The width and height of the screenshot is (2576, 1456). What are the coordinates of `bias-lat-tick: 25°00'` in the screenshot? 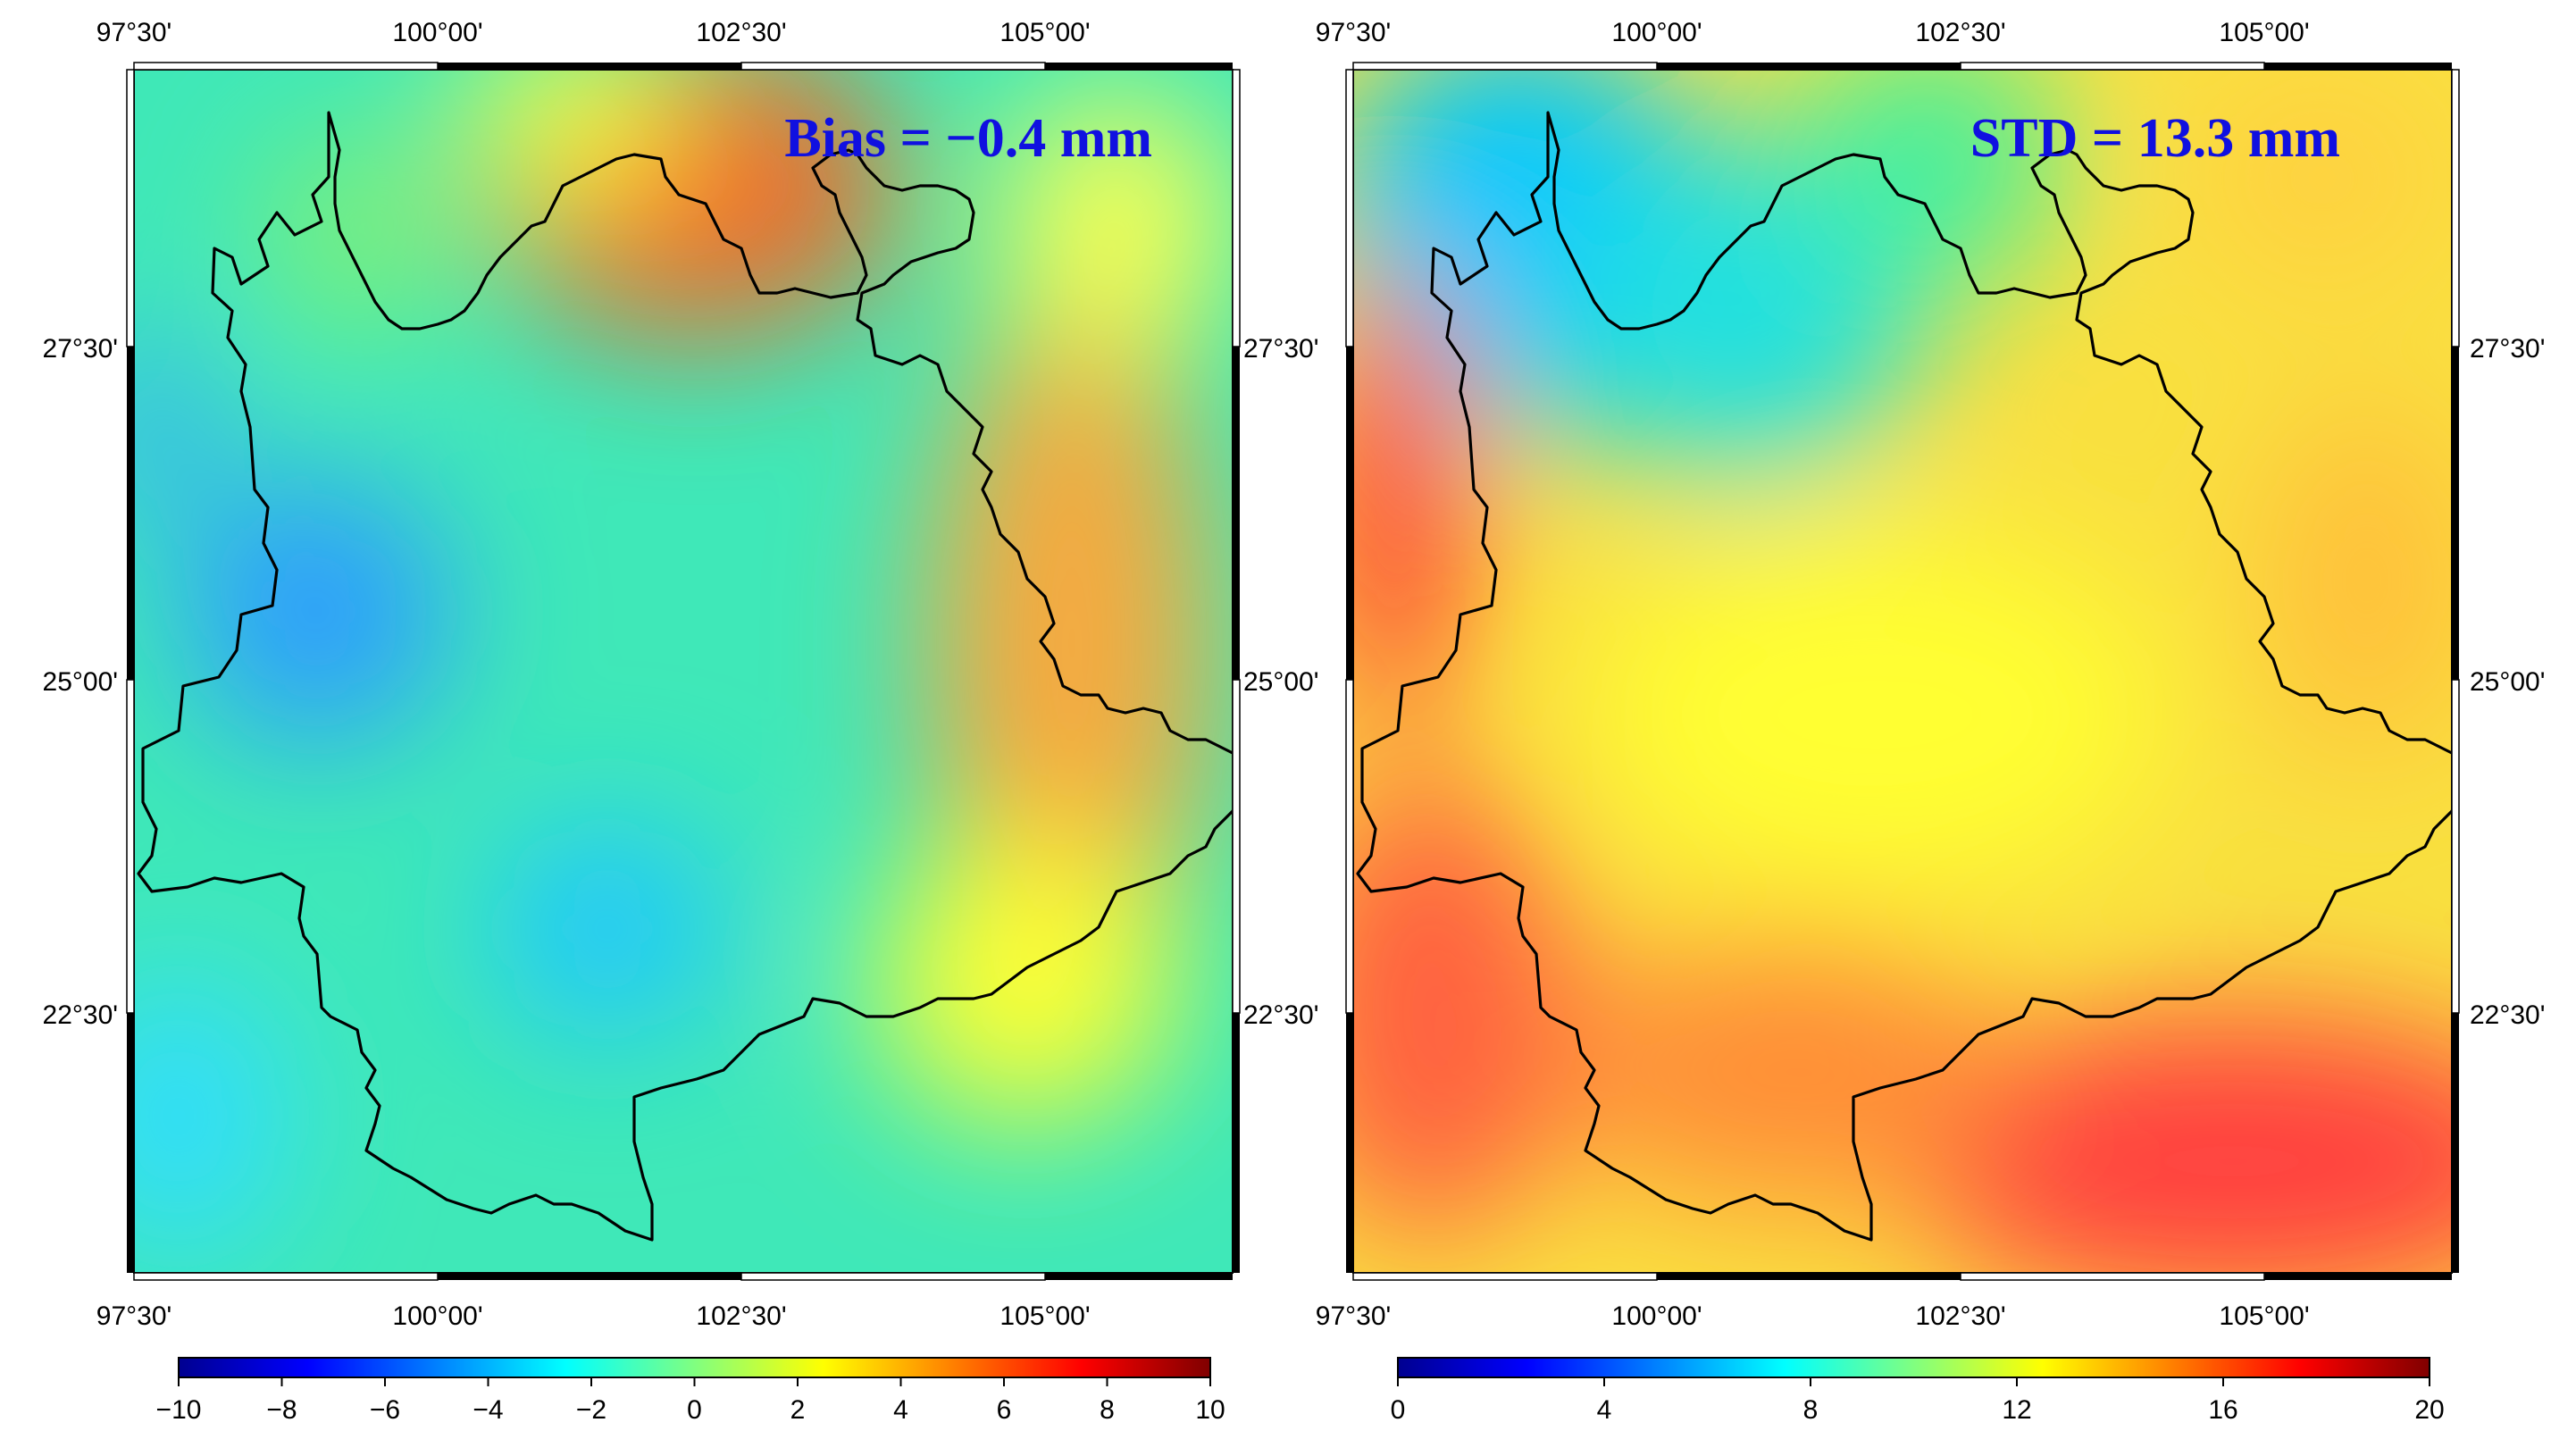 It's located at (80, 682).